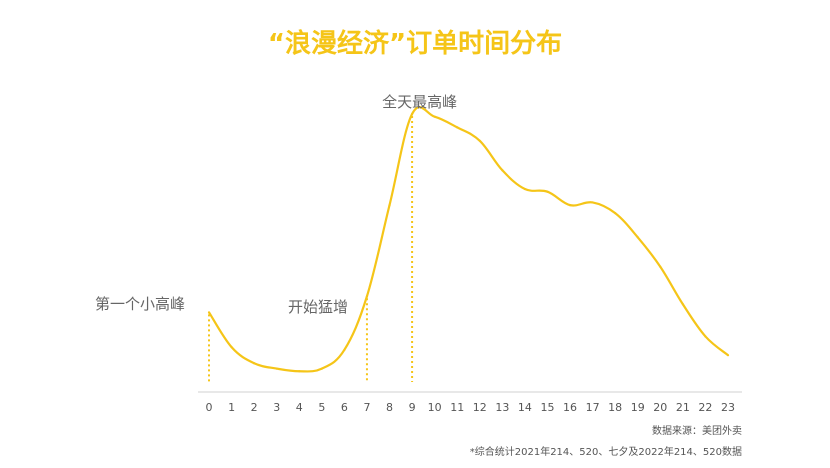  I want to click on x-tick-label: 11, so click(457, 407).